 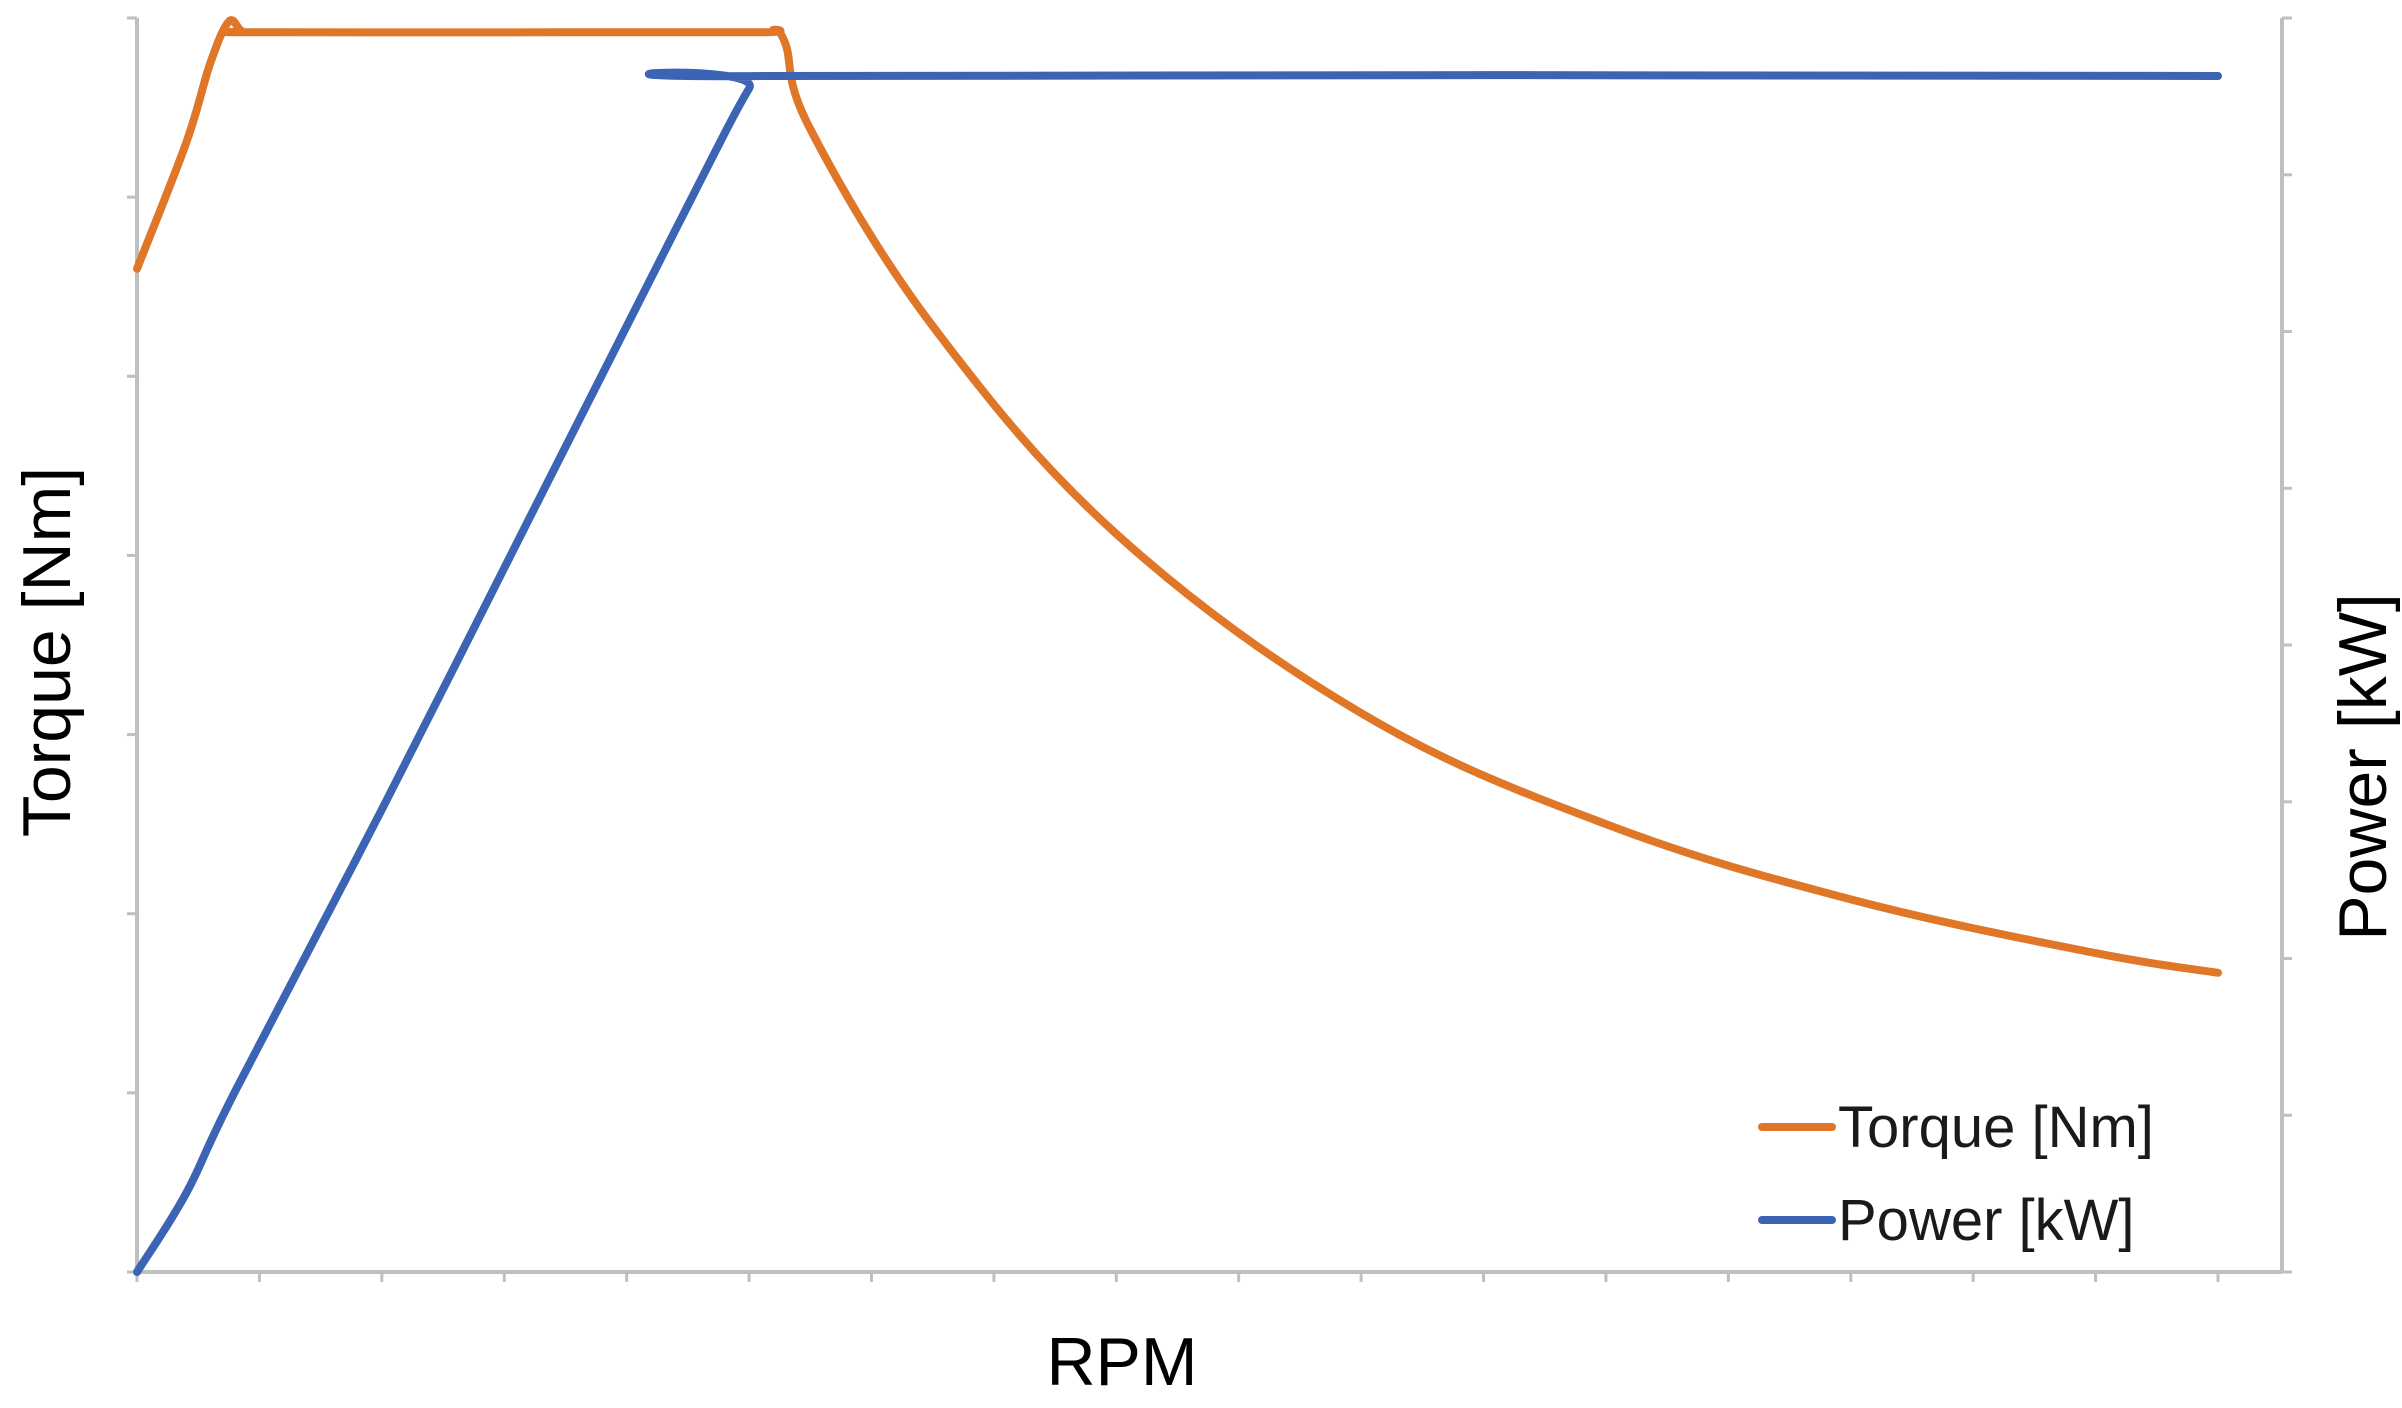 What do you see at coordinates (1986, 1220) in the screenshot?
I see `legend-label-power: Power [kW]` at bounding box center [1986, 1220].